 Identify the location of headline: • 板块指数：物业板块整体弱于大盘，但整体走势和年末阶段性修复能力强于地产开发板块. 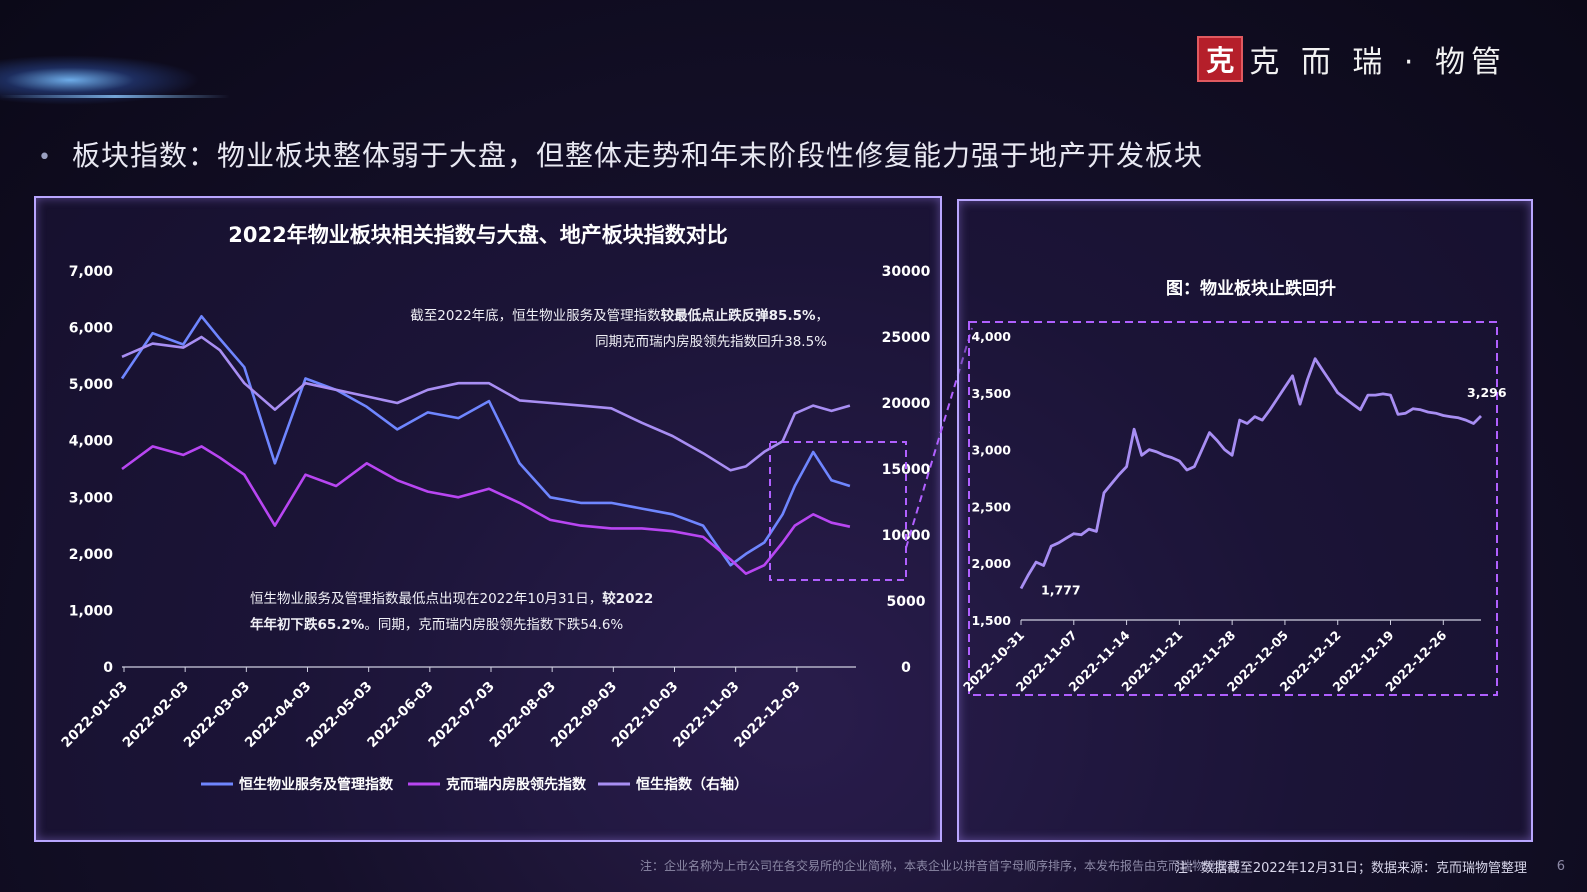
(620, 154).